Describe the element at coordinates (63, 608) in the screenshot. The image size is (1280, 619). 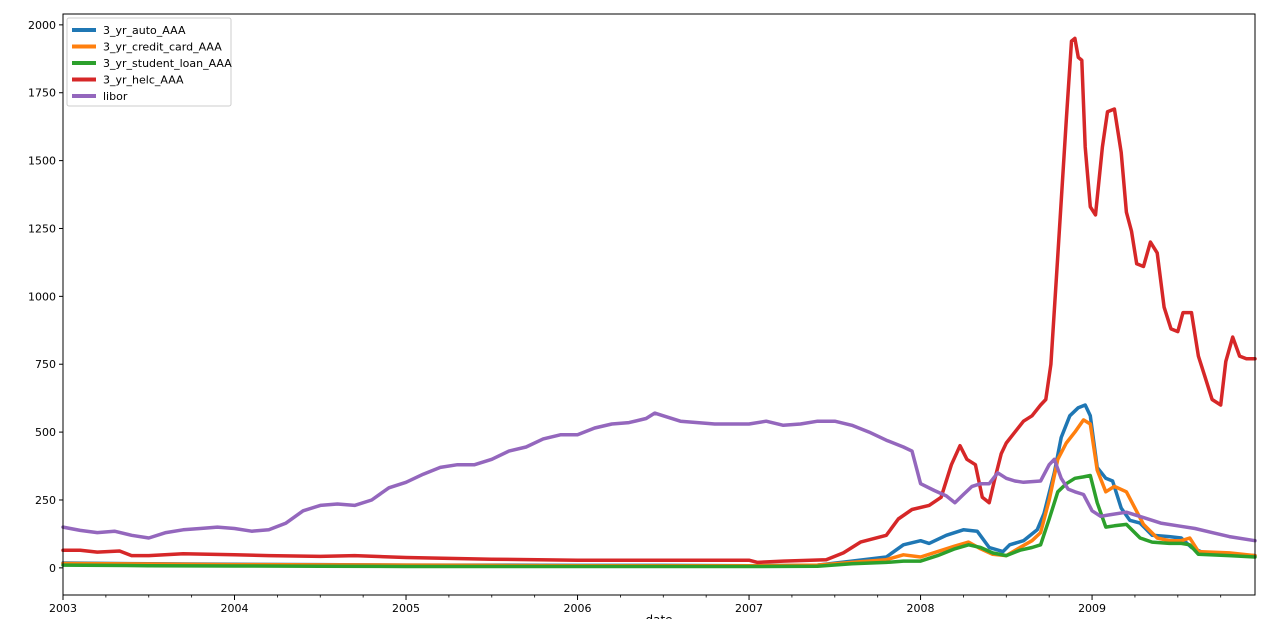
I see `x-tick-label: 2003` at that location.